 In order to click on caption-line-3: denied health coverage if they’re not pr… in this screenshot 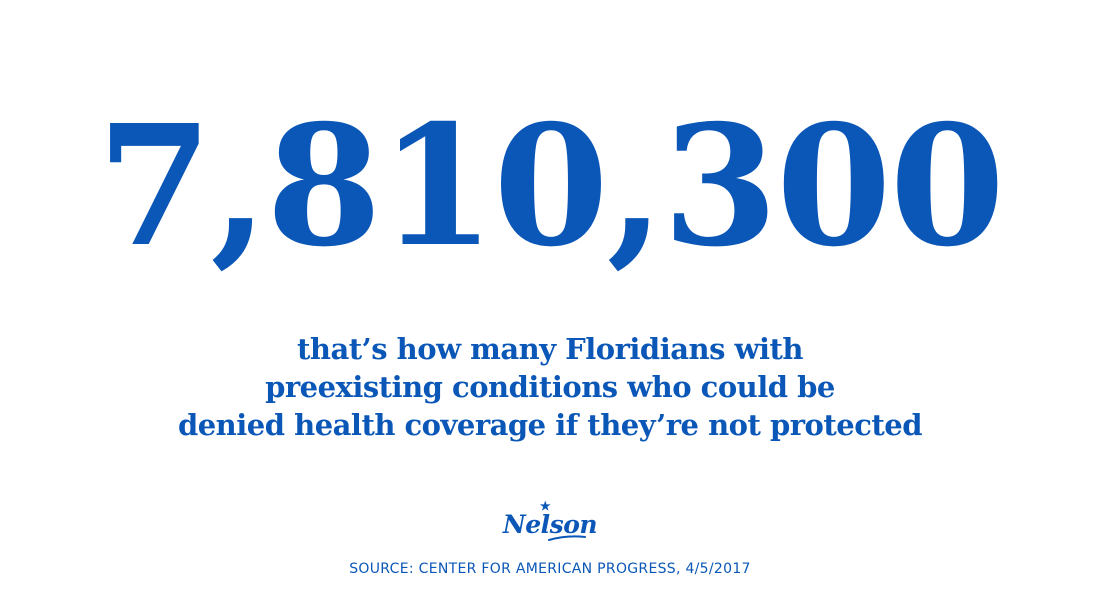, I will do `click(550, 425)`.